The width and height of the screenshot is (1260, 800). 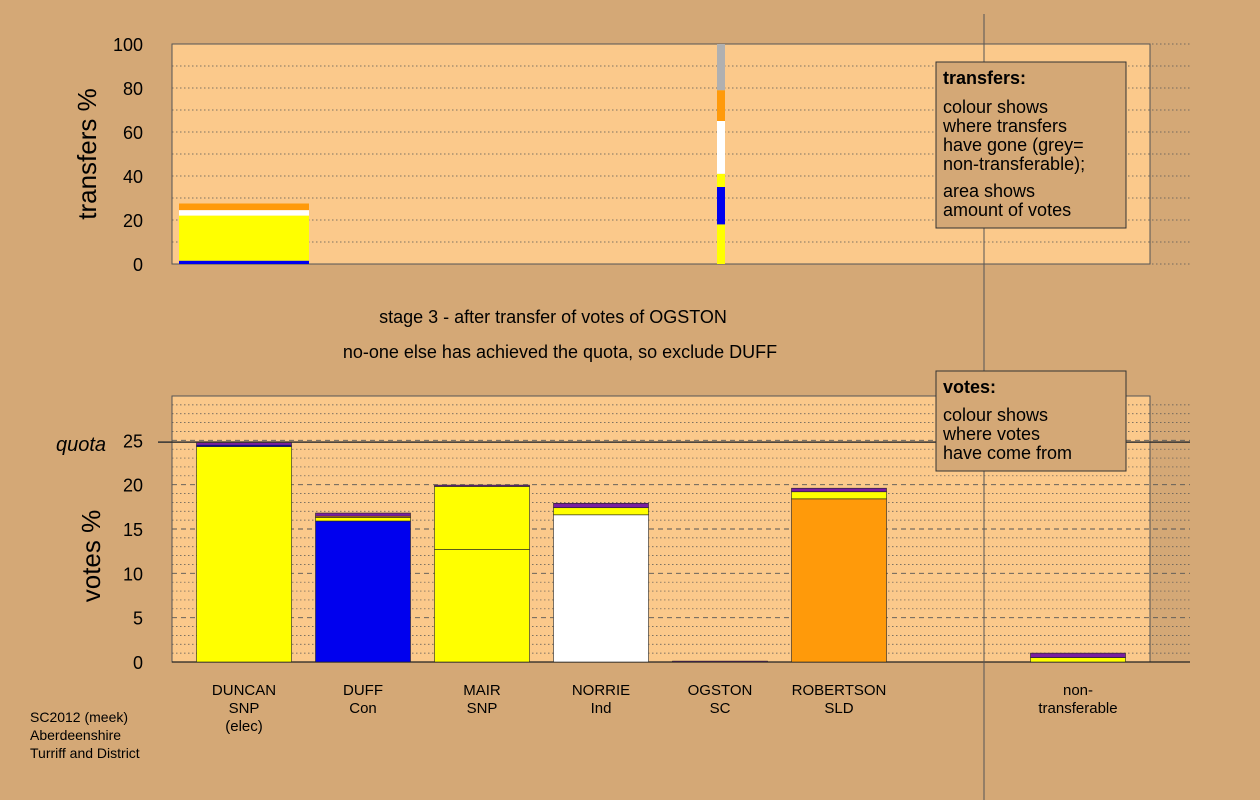 I want to click on votes-y-axis-label: votes %, so click(x=91, y=556).